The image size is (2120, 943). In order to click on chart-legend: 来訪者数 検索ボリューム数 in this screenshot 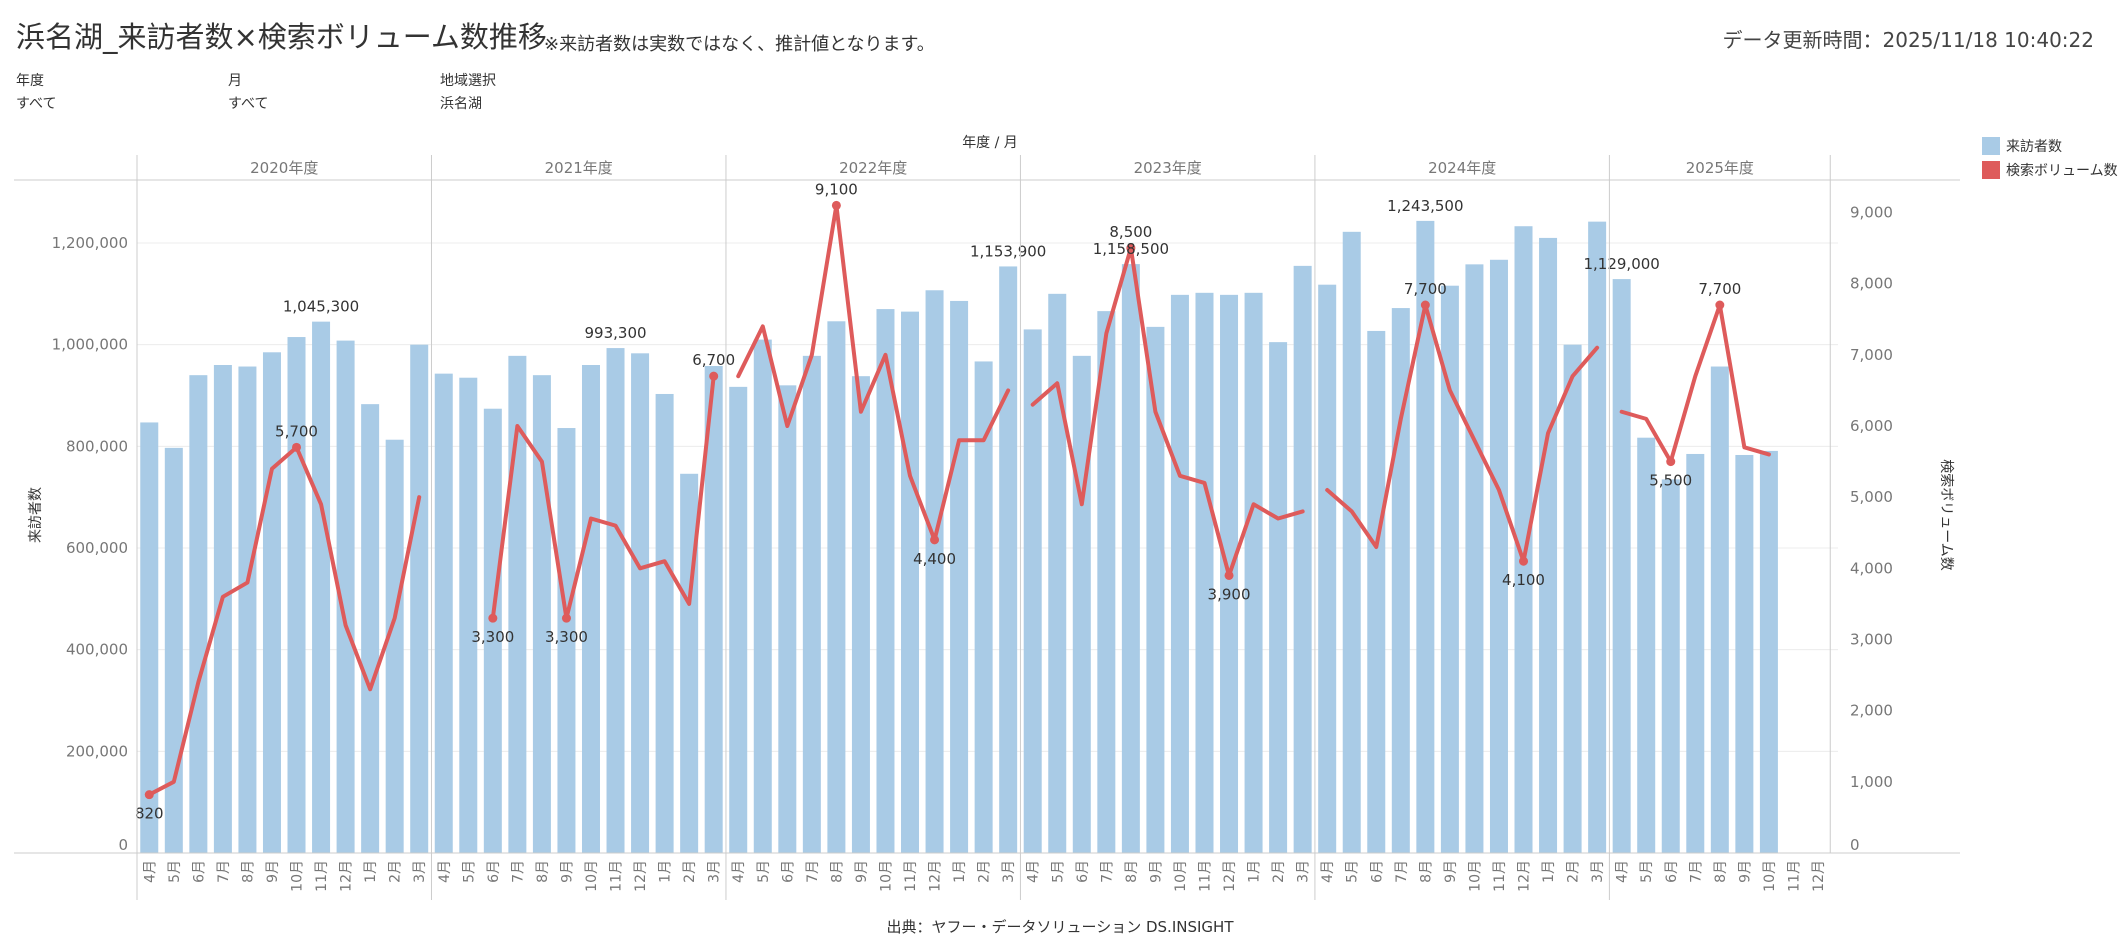, I will do `click(2050, 158)`.